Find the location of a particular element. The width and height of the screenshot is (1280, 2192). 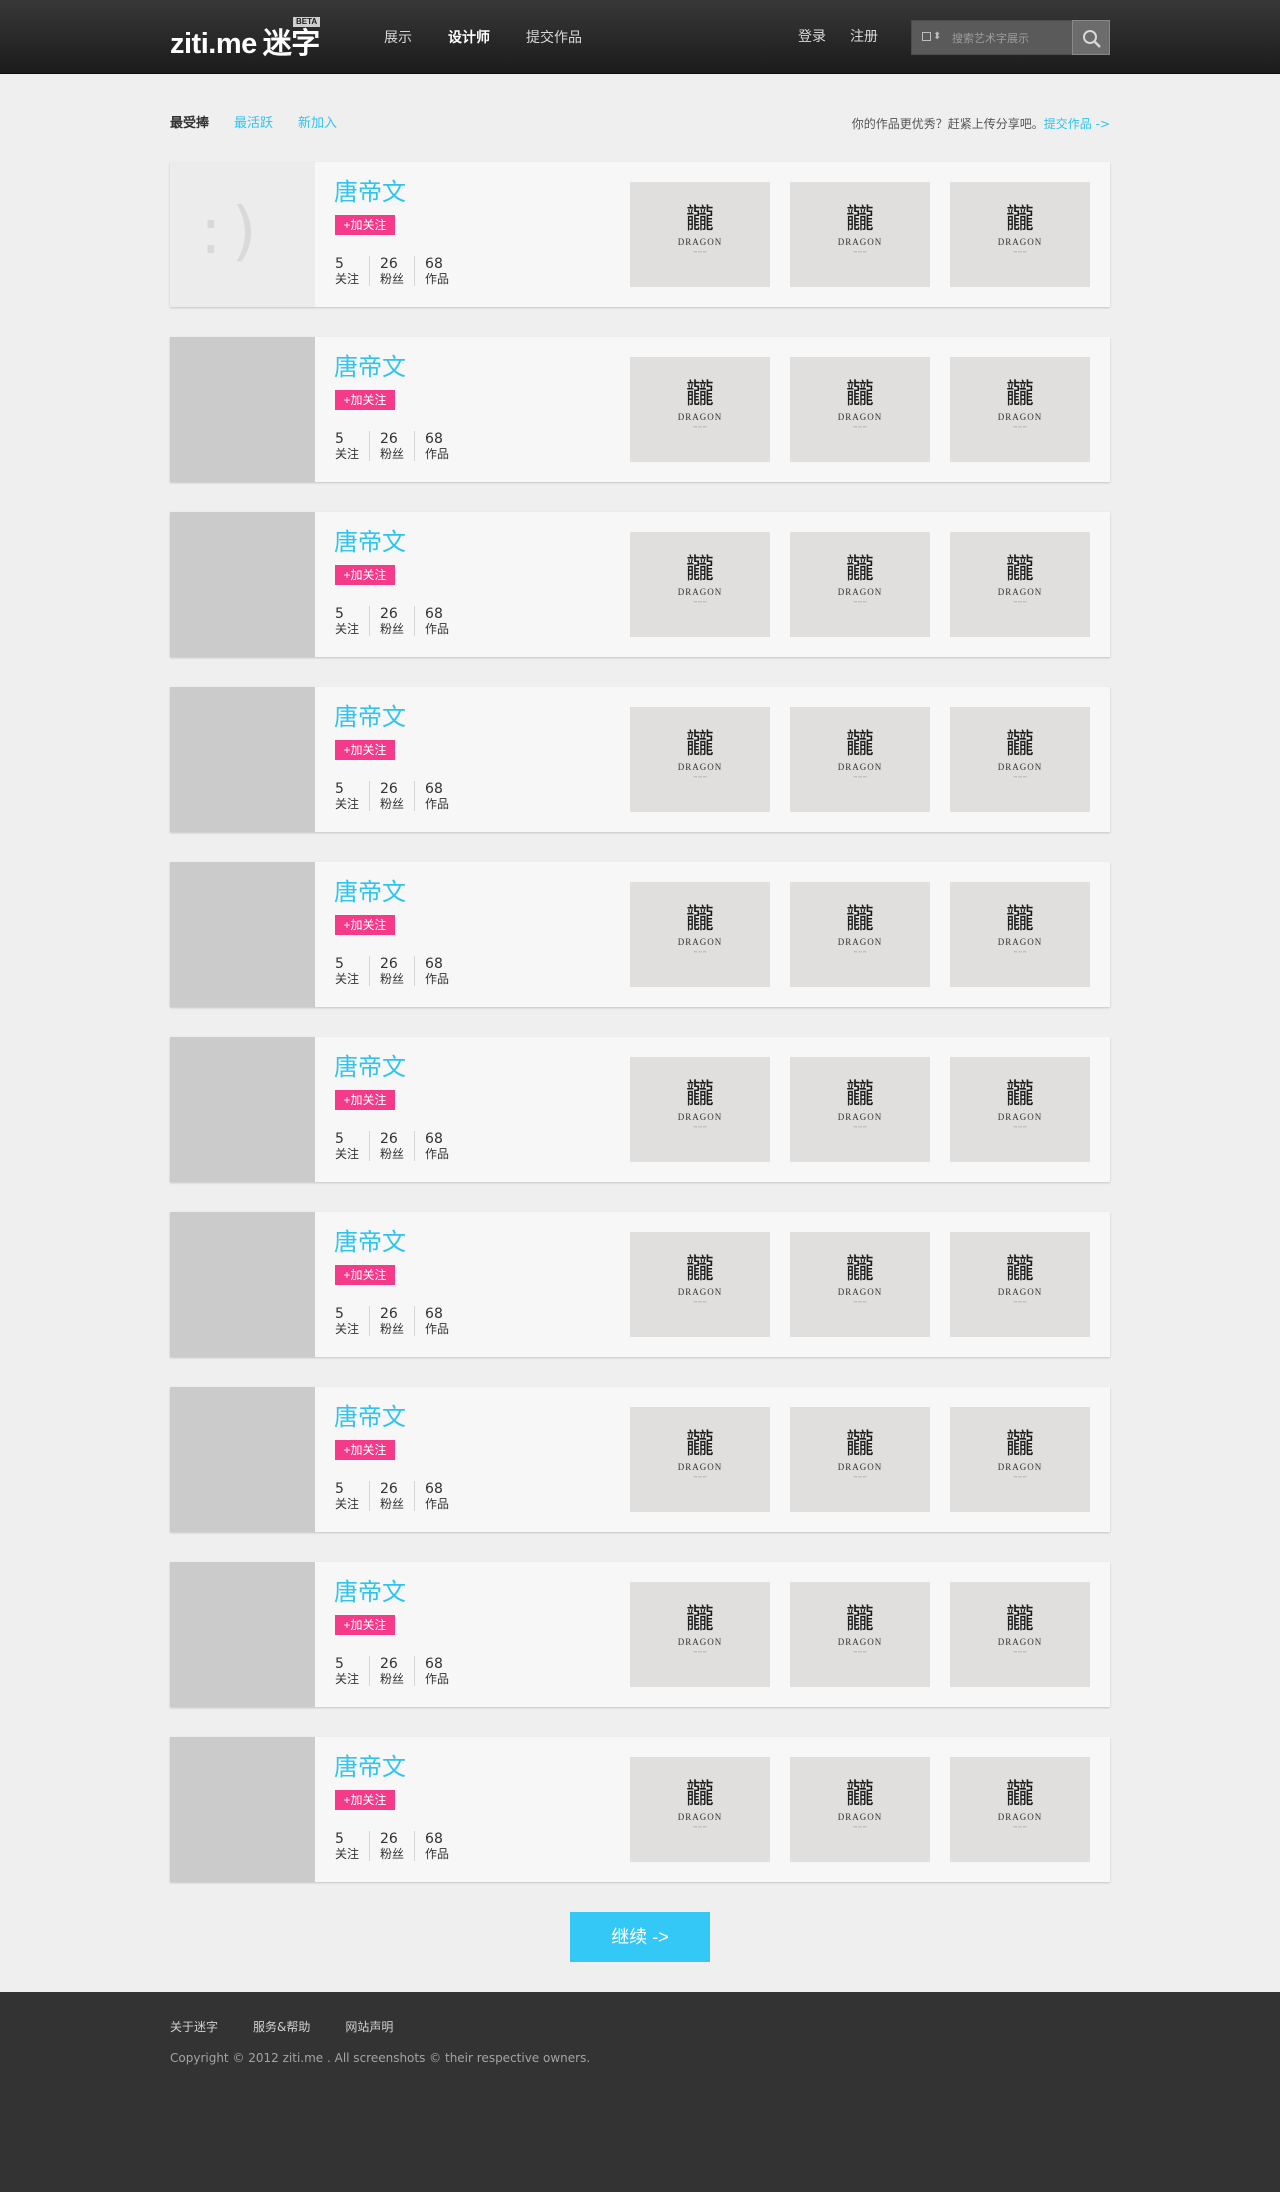

tab-most-active: 最活跃 is located at coordinates (254, 123).